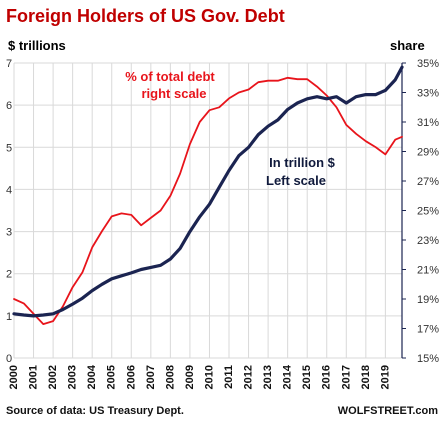 The height and width of the screenshot is (424, 444). I want to click on right-tick-label: 21%, so click(428, 271).